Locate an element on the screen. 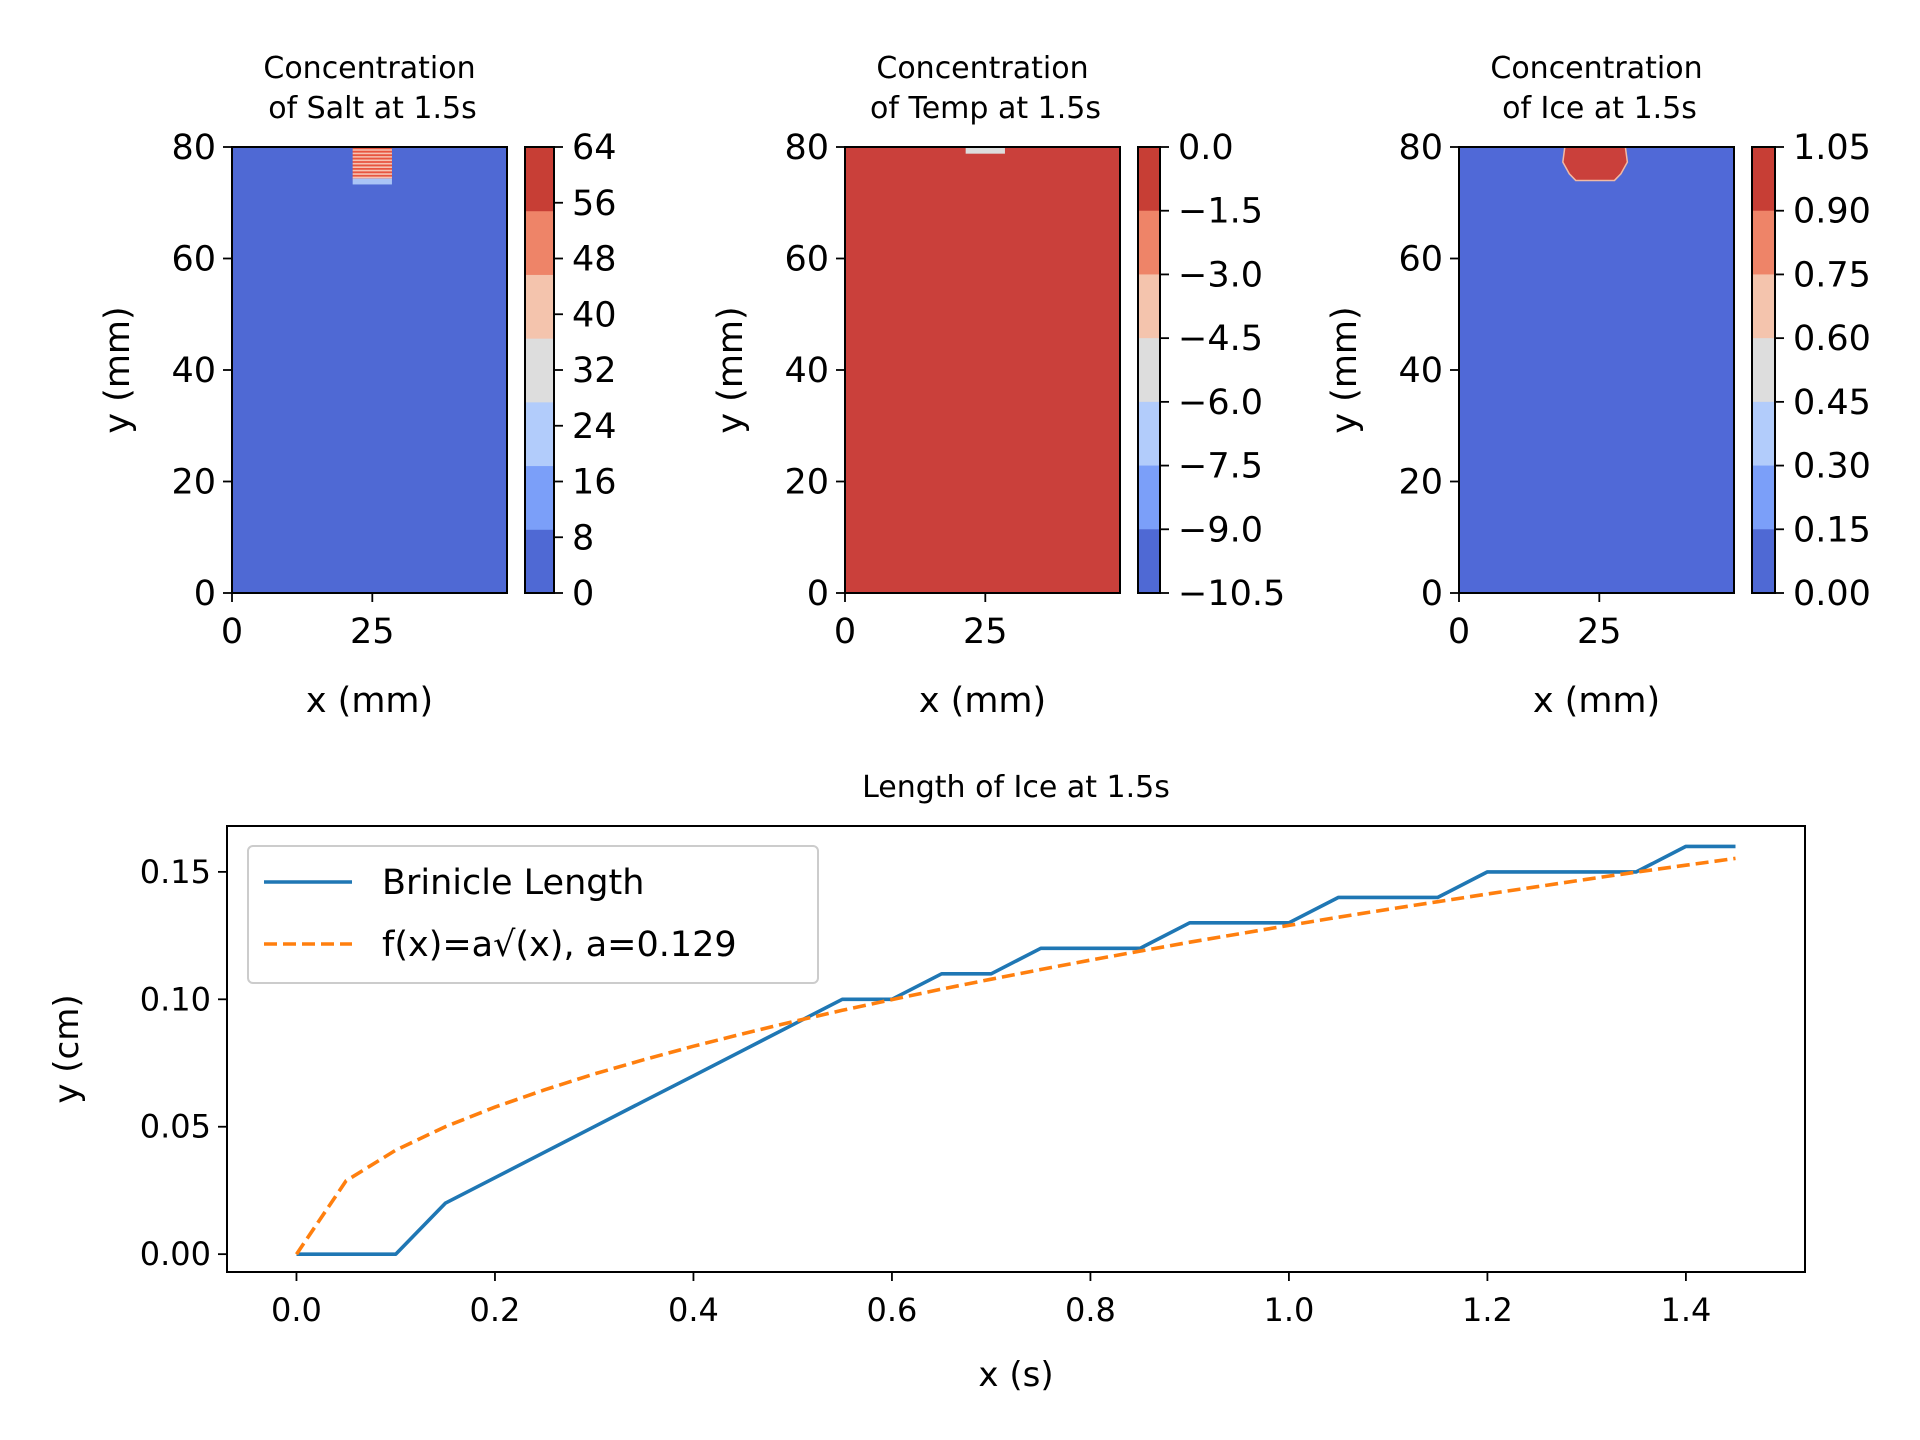  colorbar-tick-label: −1.5 is located at coordinates (1220, 212).